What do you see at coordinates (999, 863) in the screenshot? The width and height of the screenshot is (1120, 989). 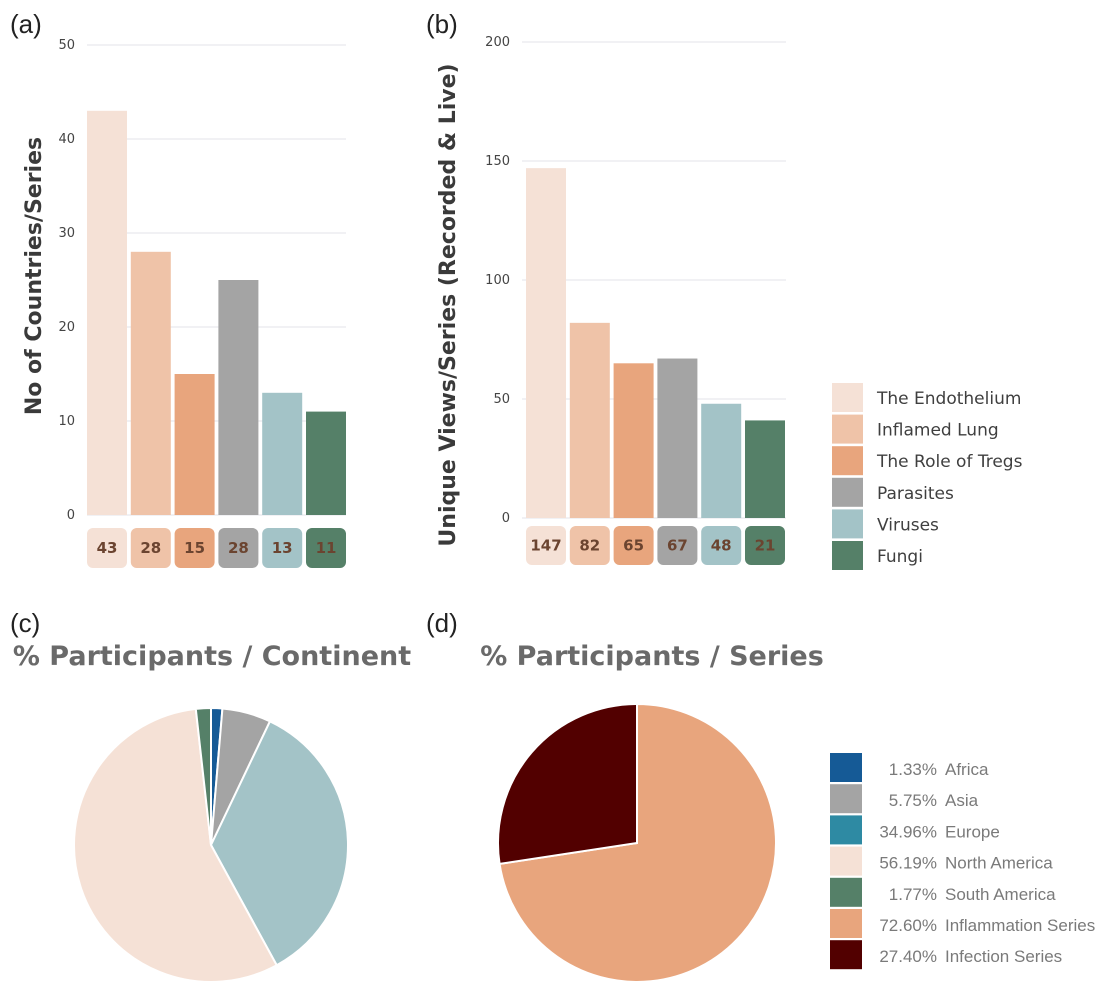 I see `pie-legend-label: North America` at bounding box center [999, 863].